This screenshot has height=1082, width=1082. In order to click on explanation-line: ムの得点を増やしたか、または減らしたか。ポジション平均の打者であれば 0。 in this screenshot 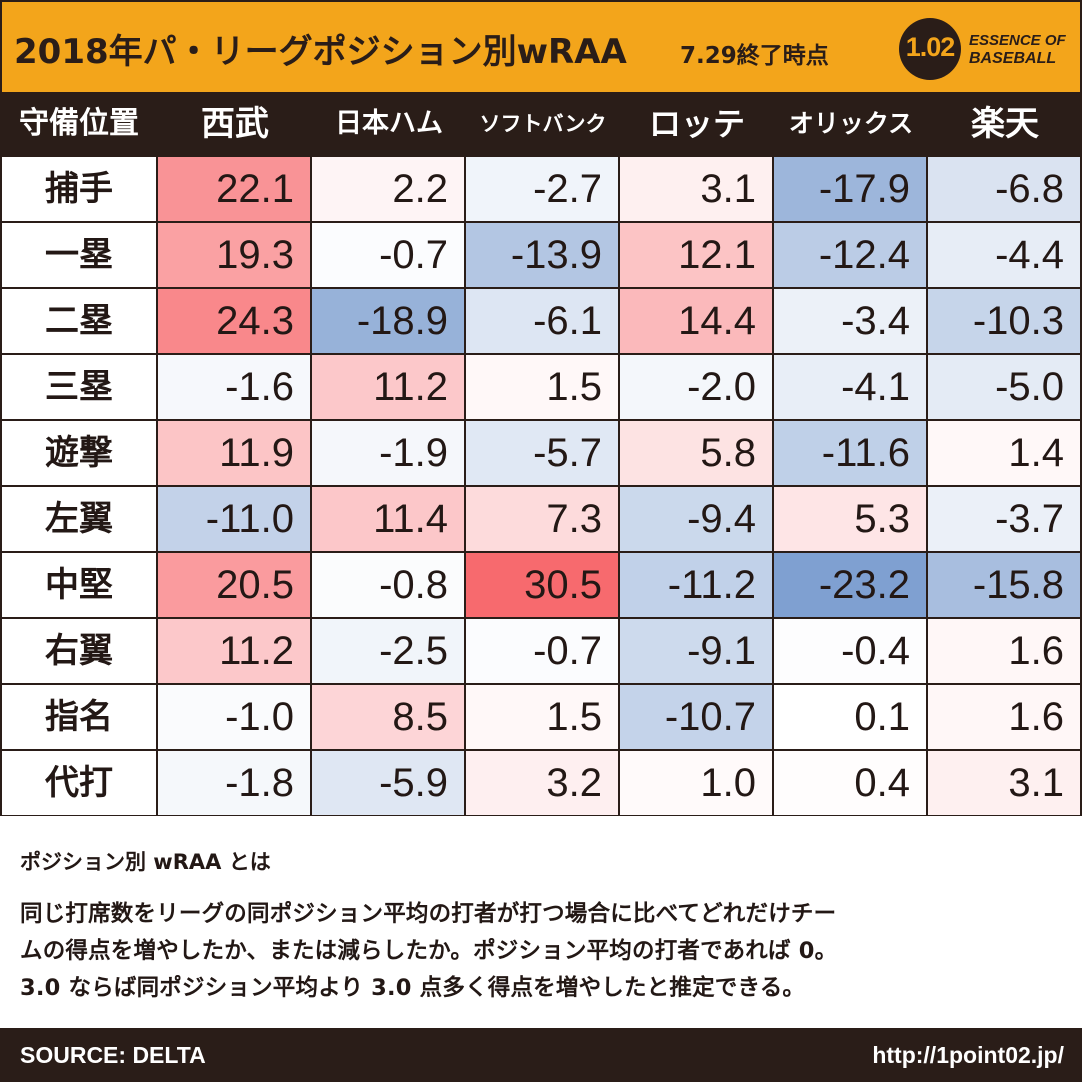, I will do `click(429, 951)`.